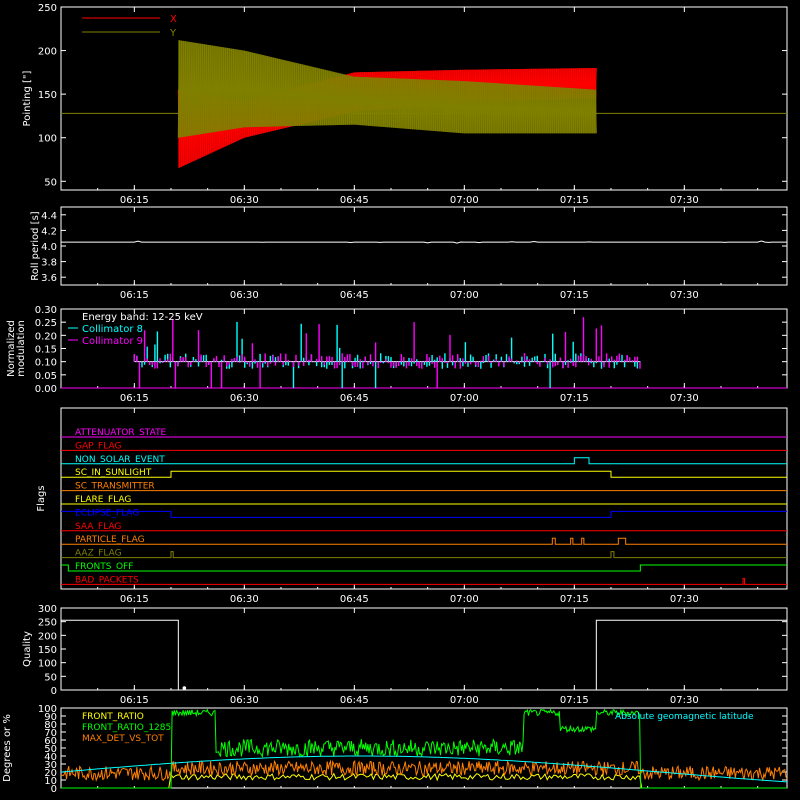 The width and height of the screenshot is (800, 800). What do you see at coordinates (684, 717) in the screenshot?
I see `legend-label: Absolute geomagnetic latitude` at bounding box center [684, 717].